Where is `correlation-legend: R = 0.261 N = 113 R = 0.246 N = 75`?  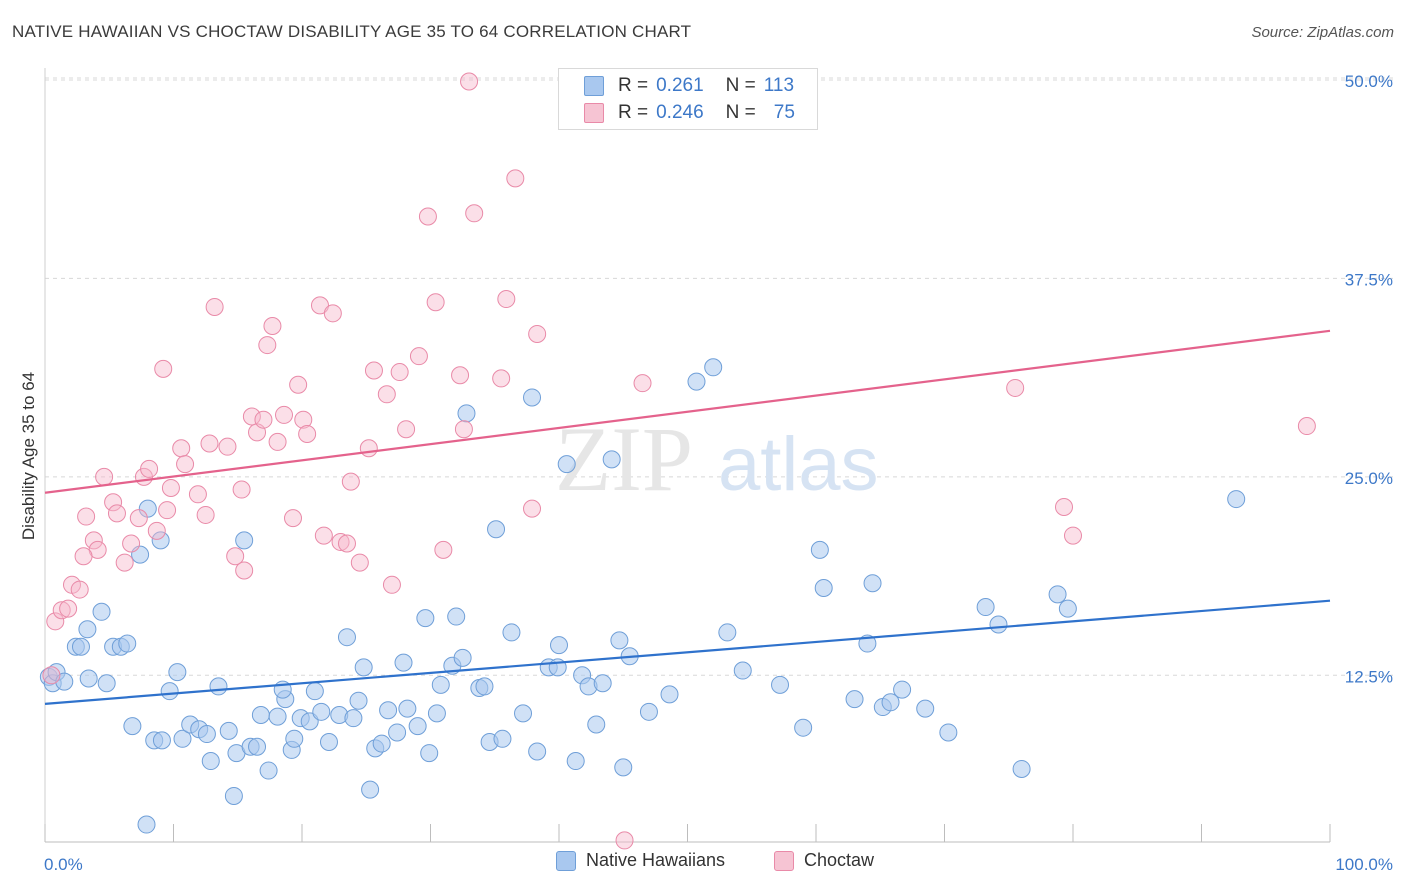
correlation-legend: R = 0.261 N = 113 R = 0.246 N = 75 is located at coordinates (688, 99).